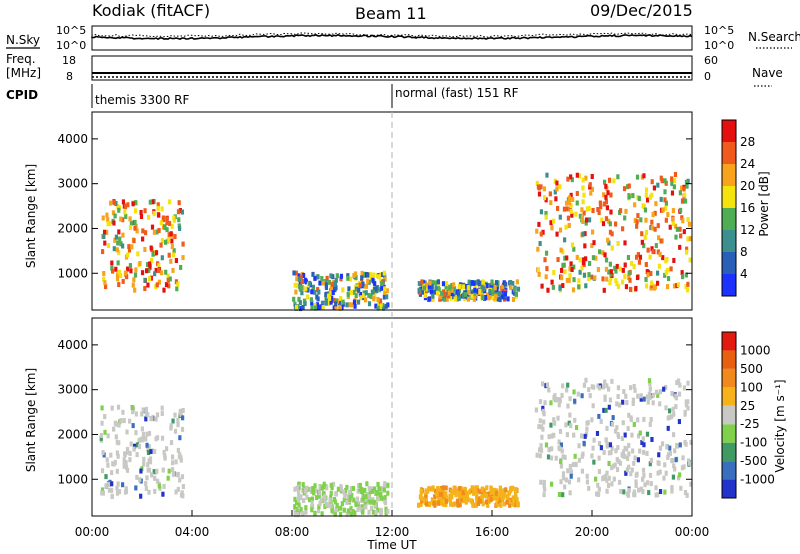 The width and height of the screenshot is (800, 554). Describe the element at coordinates (751, 369) in the screenshot. I see `colorbar-tick-label: 500` at that location.